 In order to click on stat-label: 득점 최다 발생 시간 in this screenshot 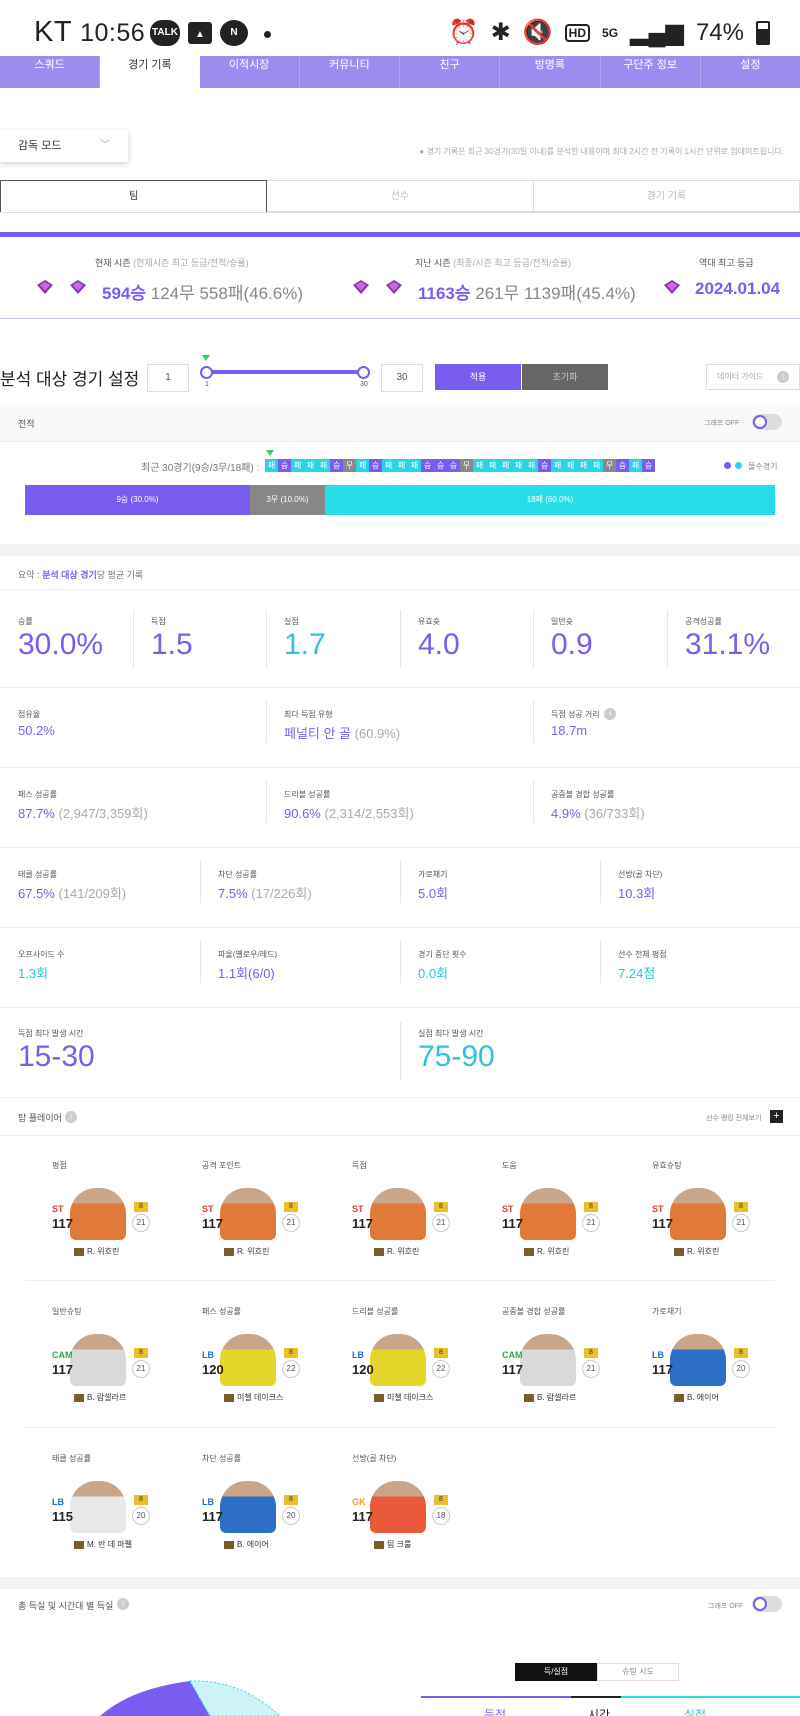, I will do `click(51, 1033)`.